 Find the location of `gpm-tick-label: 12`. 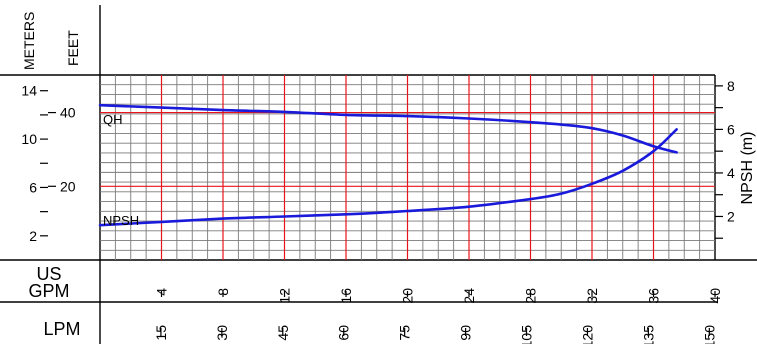

gpm-tick-label: 12 is located at coordinates (285, 296).